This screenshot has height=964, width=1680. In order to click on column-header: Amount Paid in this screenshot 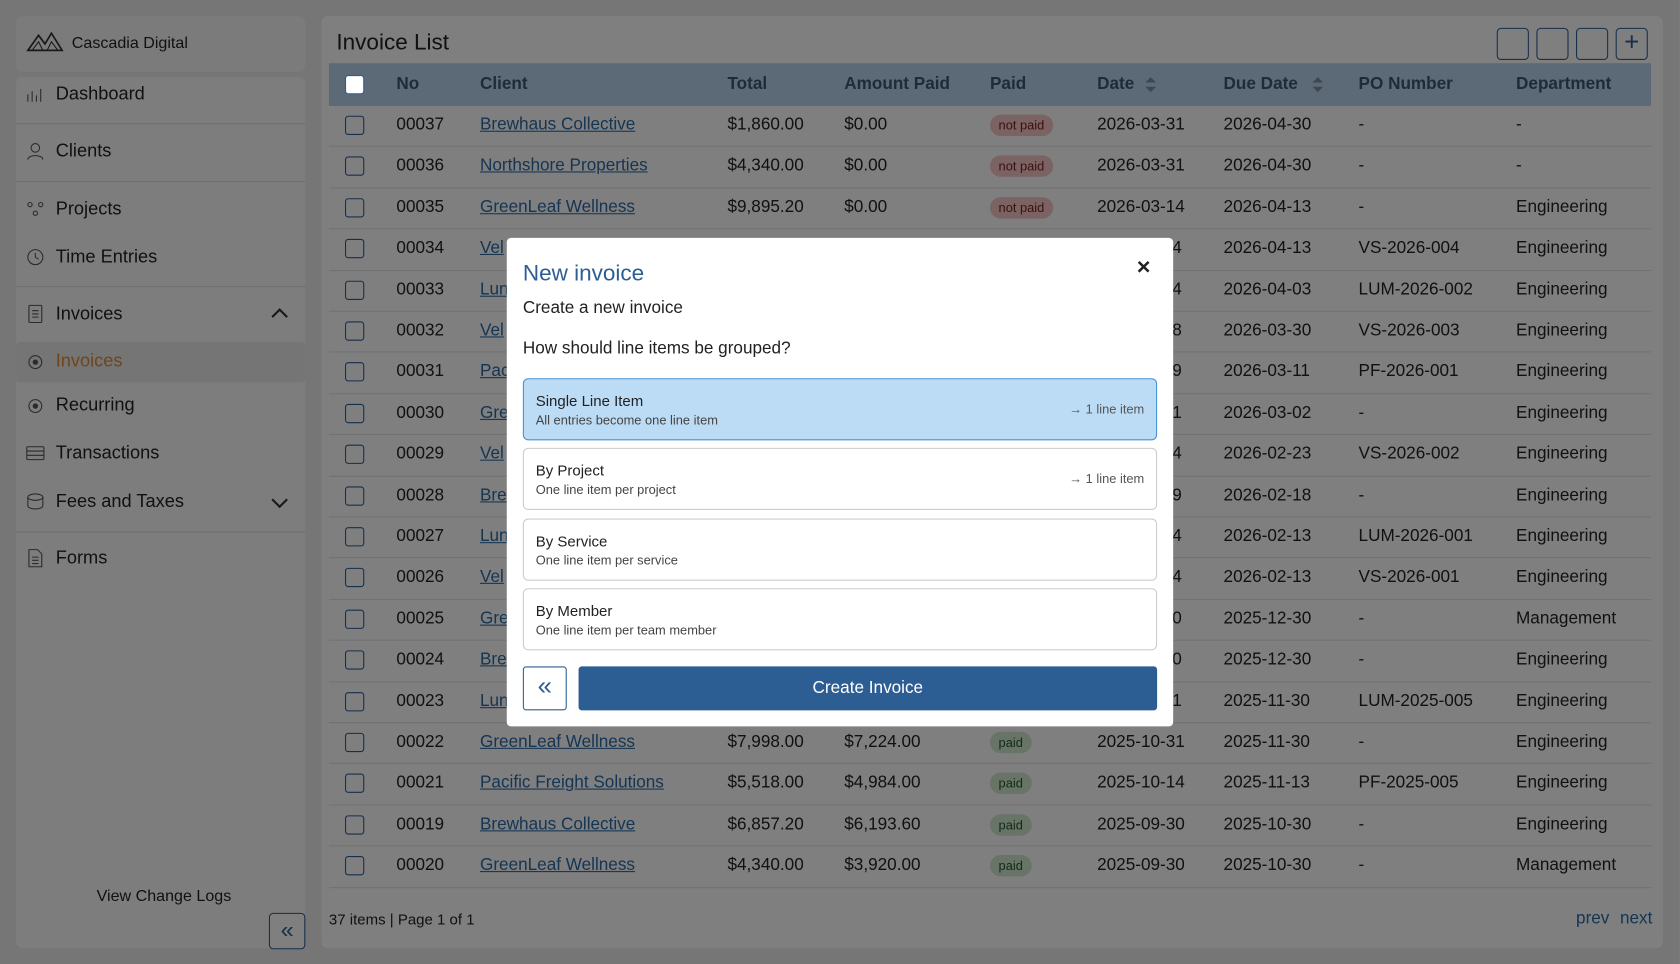, I will do `click(897, 84)`.